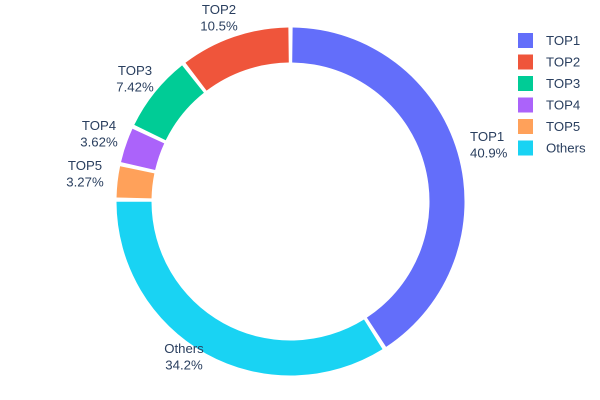  I want to click on slice-label-top2: TOP2 10.5%, so click(219, 18).